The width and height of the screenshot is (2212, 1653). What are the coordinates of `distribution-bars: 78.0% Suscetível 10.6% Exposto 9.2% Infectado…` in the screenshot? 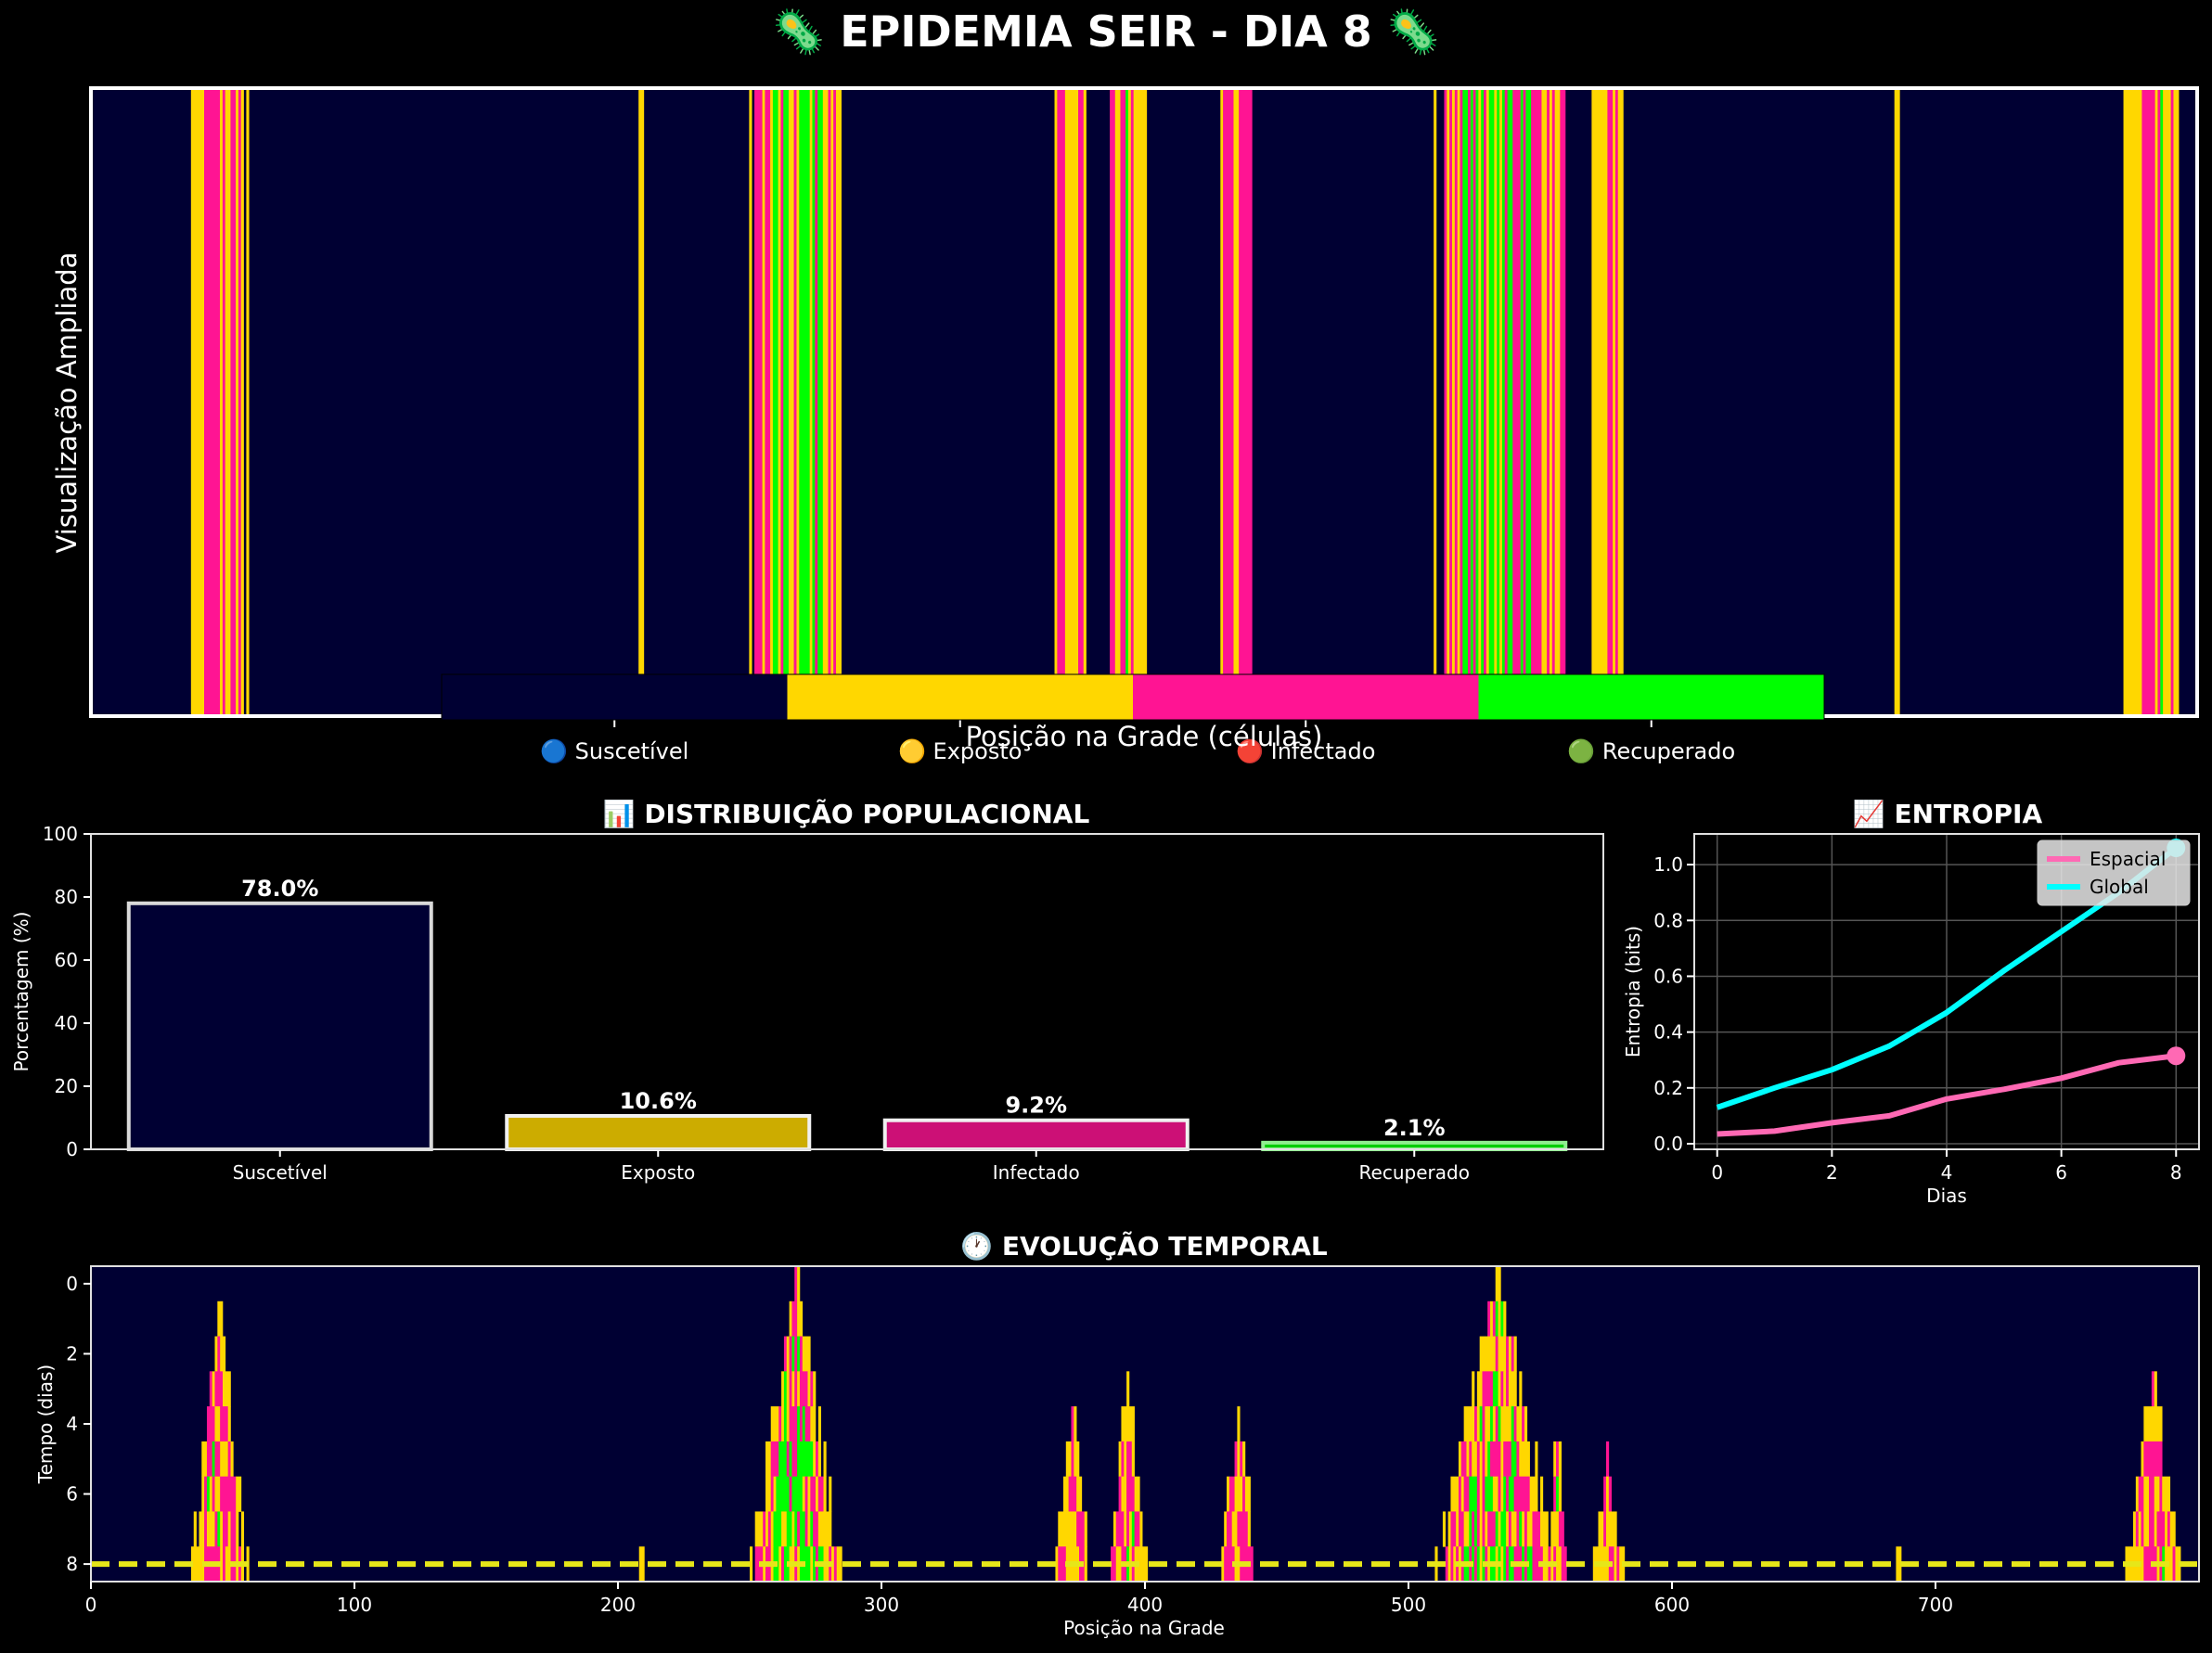 It's located at (847, 1030).